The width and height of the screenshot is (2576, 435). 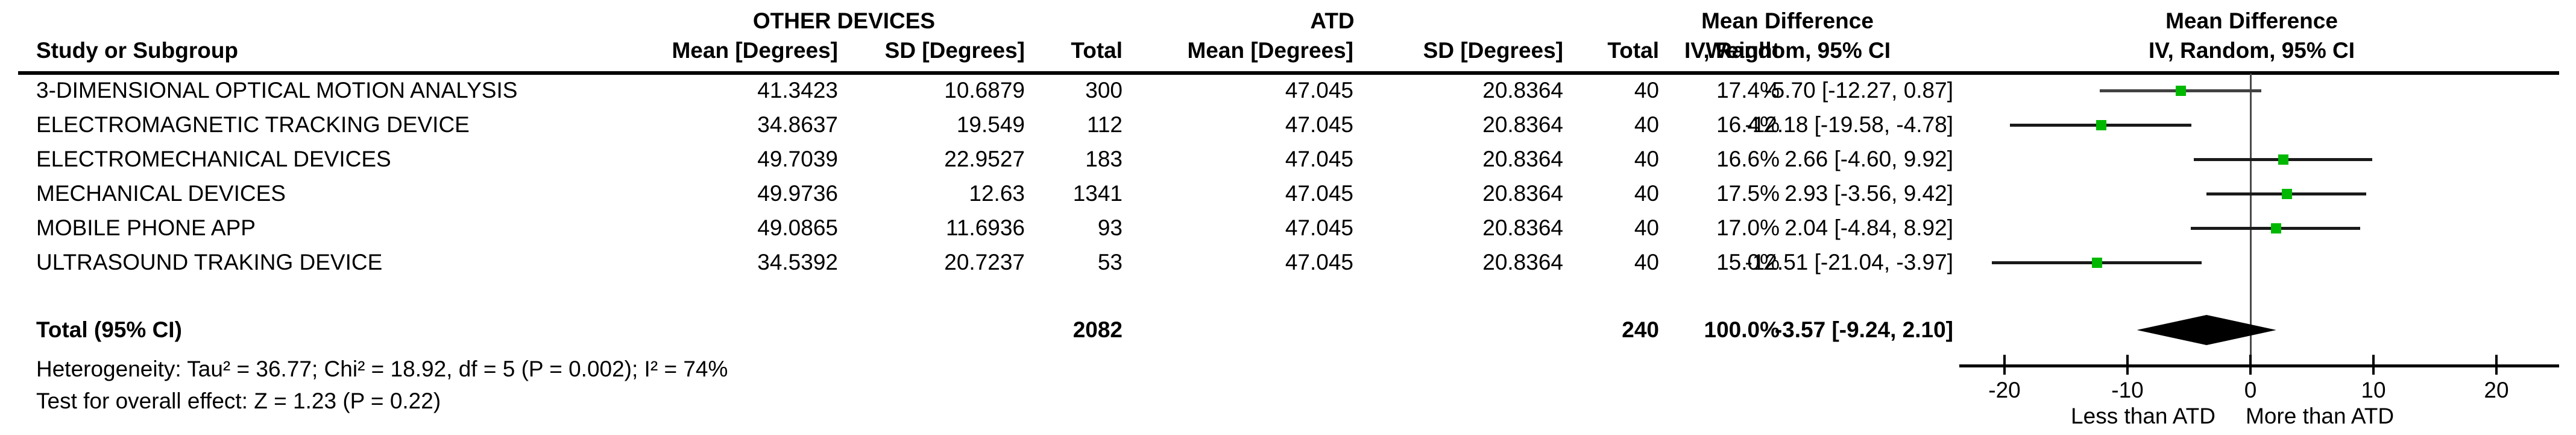 What do you see at coordinates (1849, 124) in the screenshot?
I see `ci-text-cell: -12.18 [-19.58, -4.78]` at bounding box center [1849, 124].